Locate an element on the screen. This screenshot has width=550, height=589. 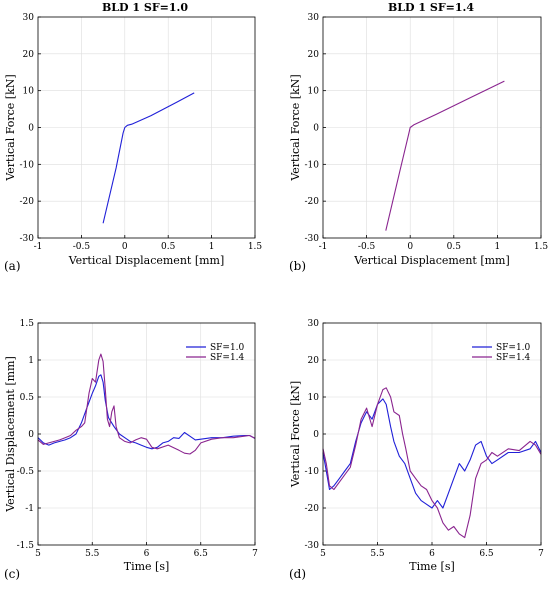
y-tick-label: -0.5 is located at coordinates (26, 472).